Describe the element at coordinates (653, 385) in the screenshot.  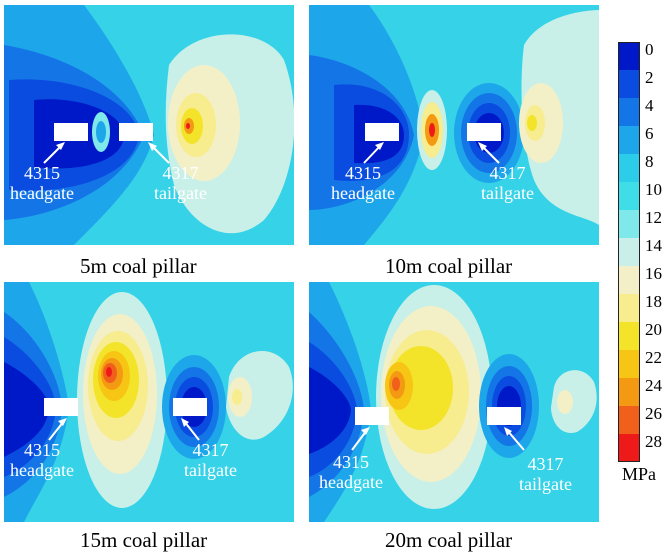
I see `colorbar-tick-label: 24` at that location.